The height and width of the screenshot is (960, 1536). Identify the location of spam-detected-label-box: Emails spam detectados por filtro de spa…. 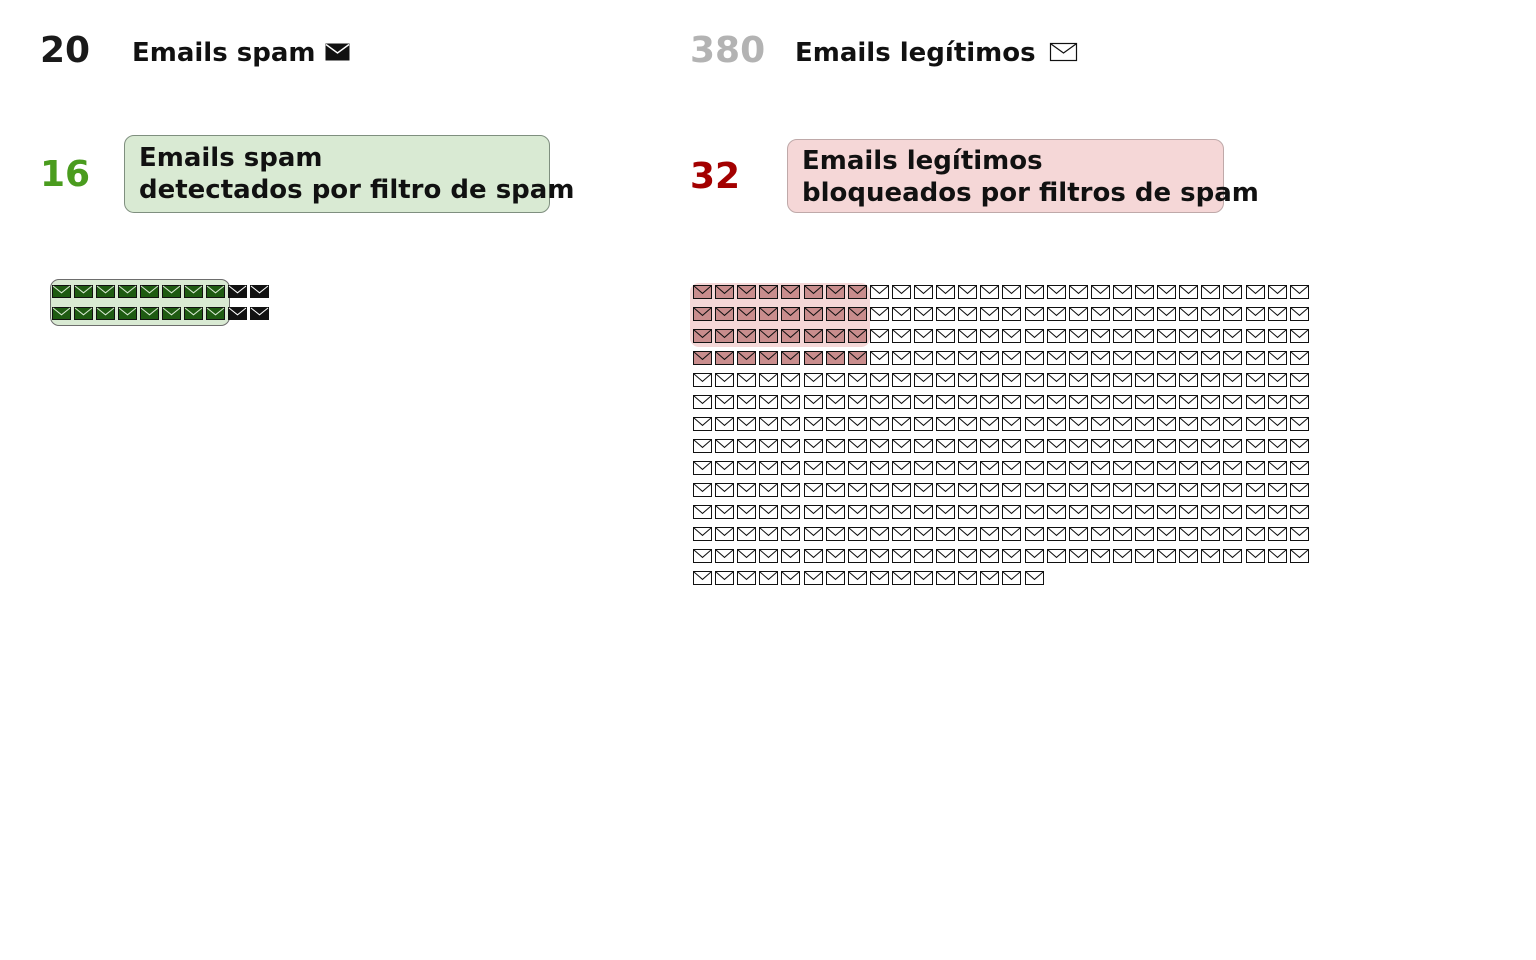
(349, 174).